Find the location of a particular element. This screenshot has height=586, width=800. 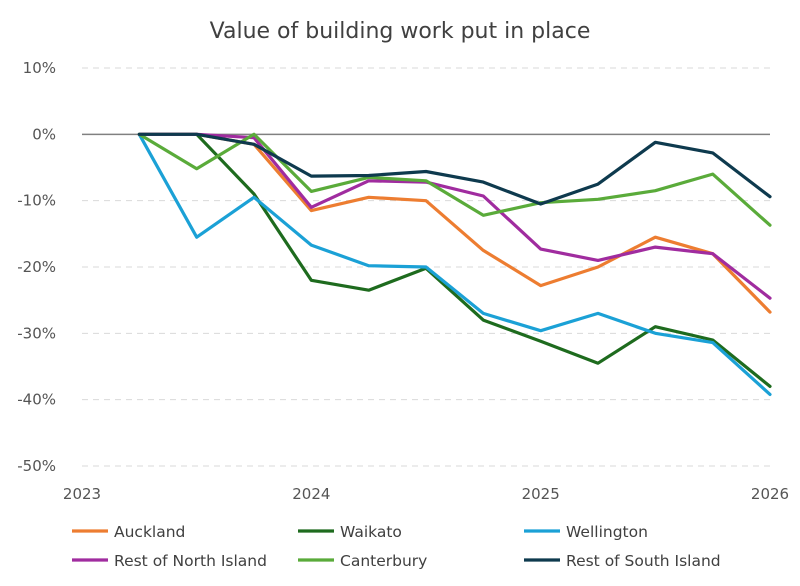

legend-label: Waikato is located at coordinates (371, 532).